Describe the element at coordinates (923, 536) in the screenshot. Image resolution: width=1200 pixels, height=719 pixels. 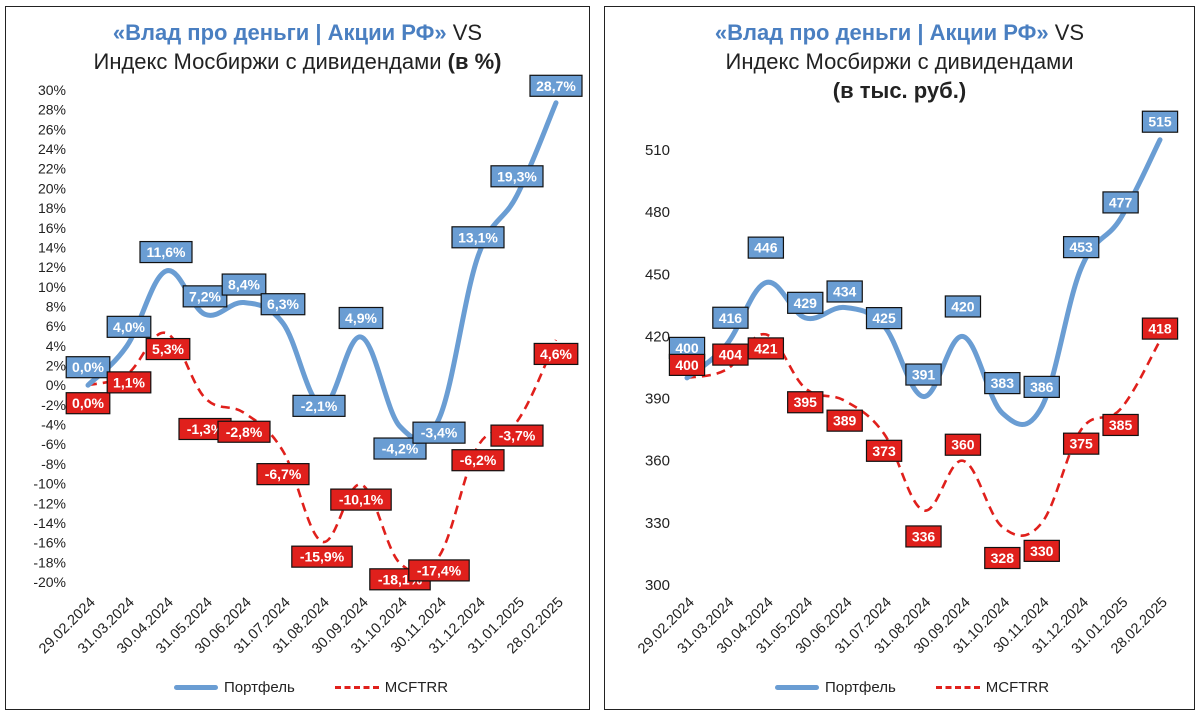
I see `data-label-mcftrr: 336` at that location.